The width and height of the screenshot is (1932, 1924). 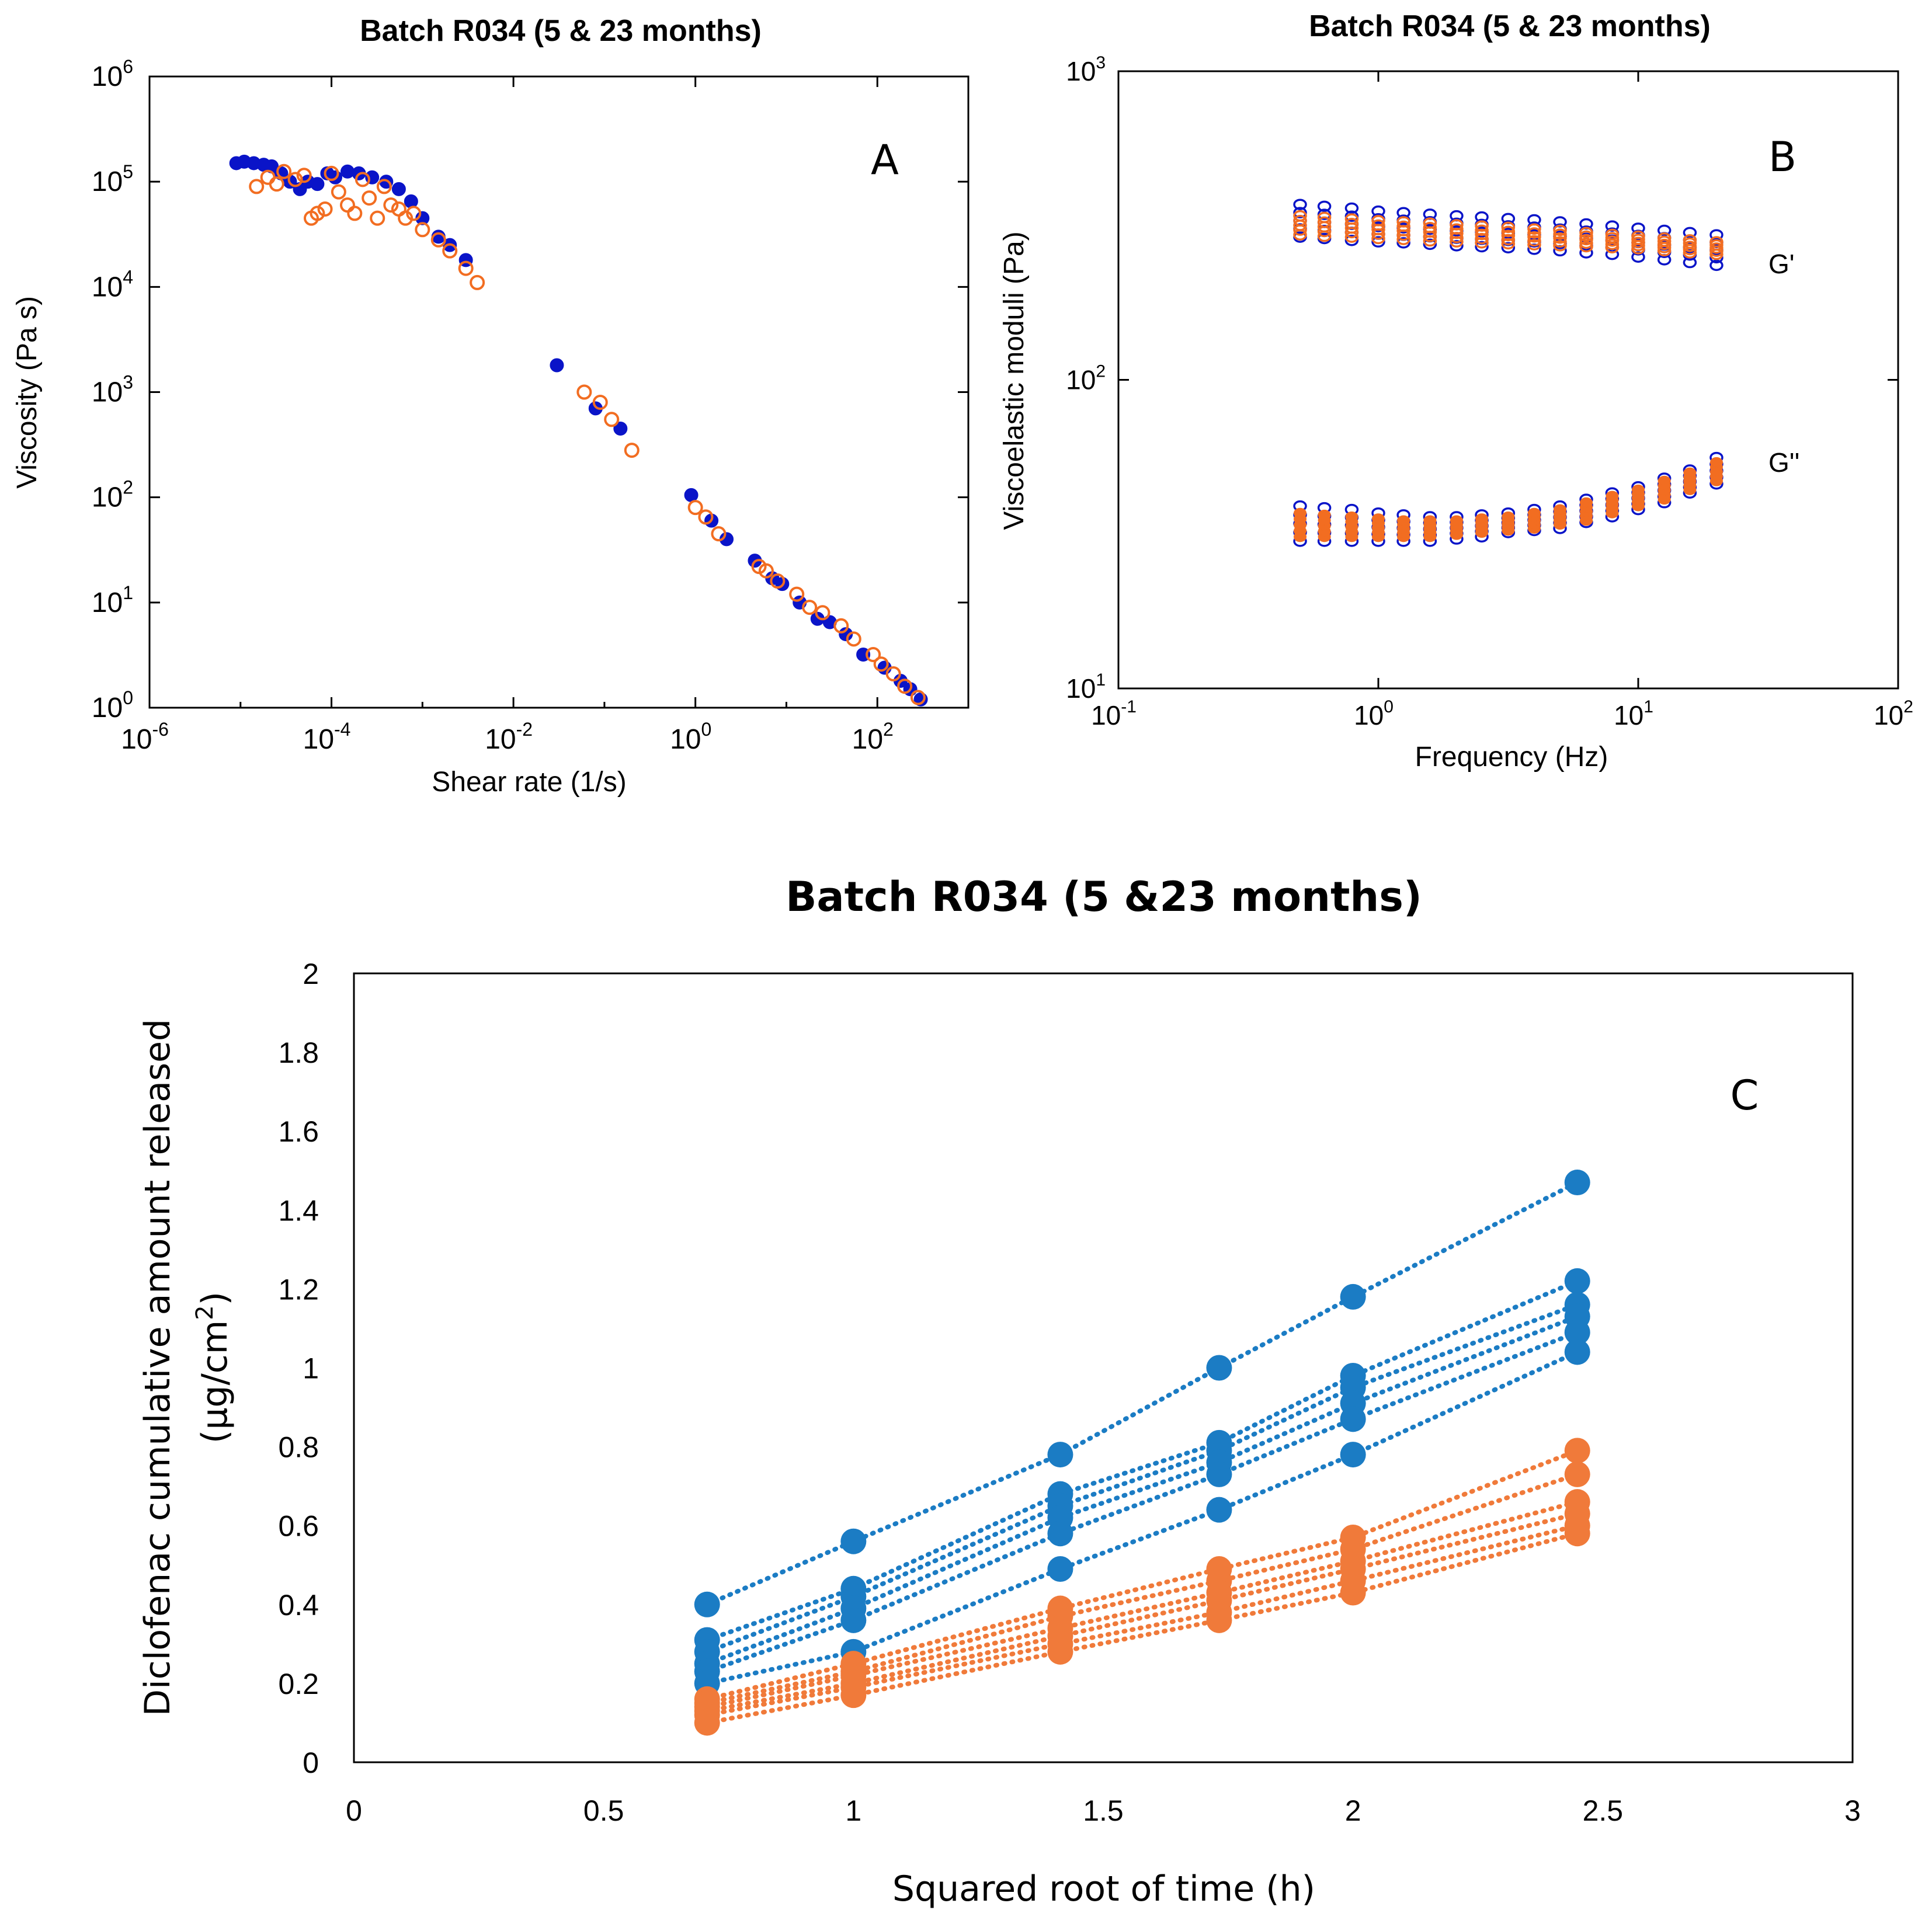 I want to click on panel-b-x-tick-label-exponent: -1, so click(x=1129, y=706).